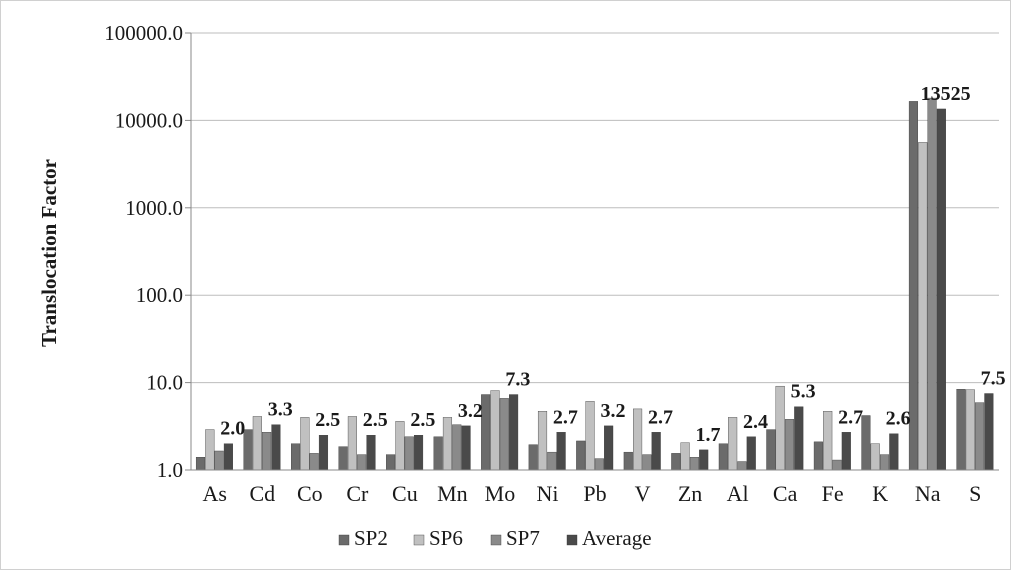 This screenshot has height=576, width=1011. I want to click on bar-sp6-cr, so click(352, 443).